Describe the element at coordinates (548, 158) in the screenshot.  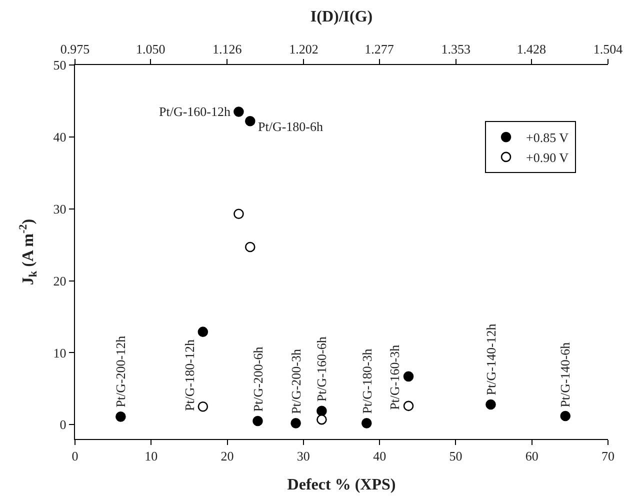
I see `legend-label: +0.90 V` at that location.